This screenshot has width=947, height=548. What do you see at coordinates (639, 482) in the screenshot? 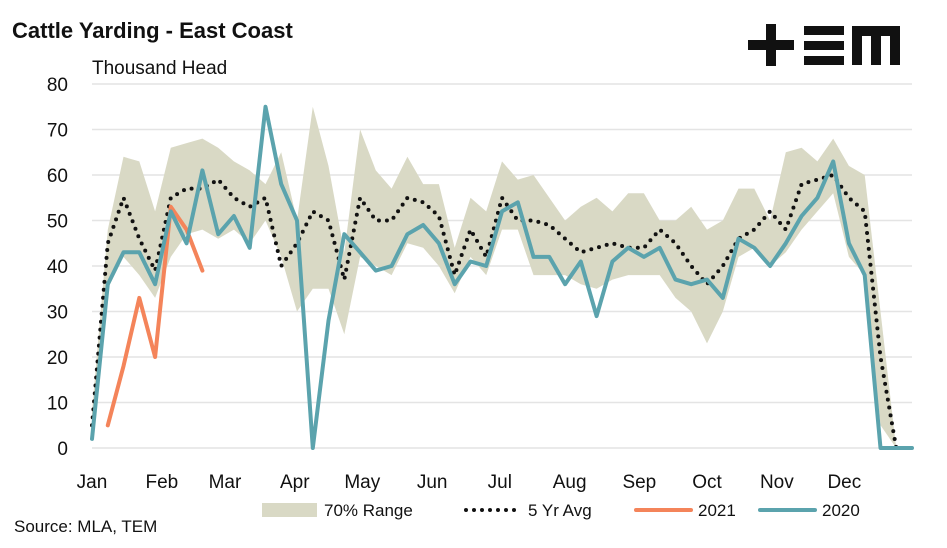
I see `x-tick-label: Sep` at bounding box center [639, 482].